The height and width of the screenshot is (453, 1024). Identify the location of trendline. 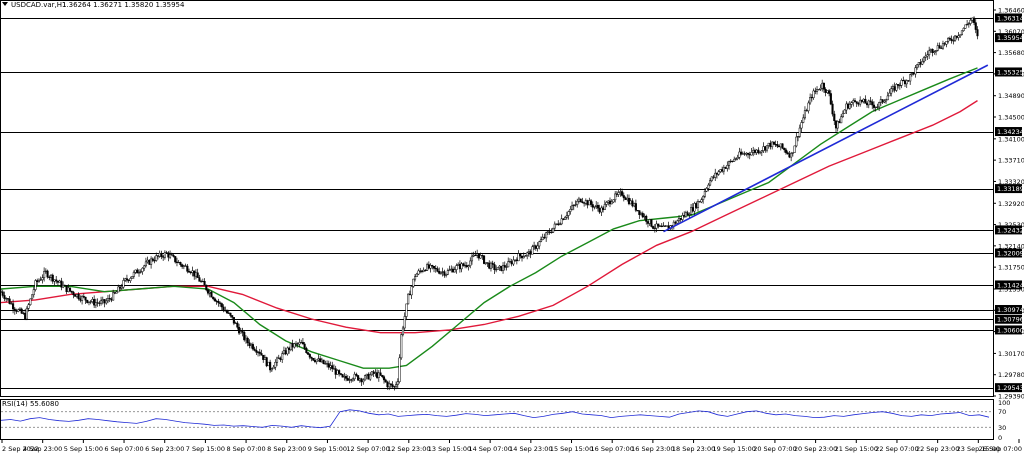
(826, 148).